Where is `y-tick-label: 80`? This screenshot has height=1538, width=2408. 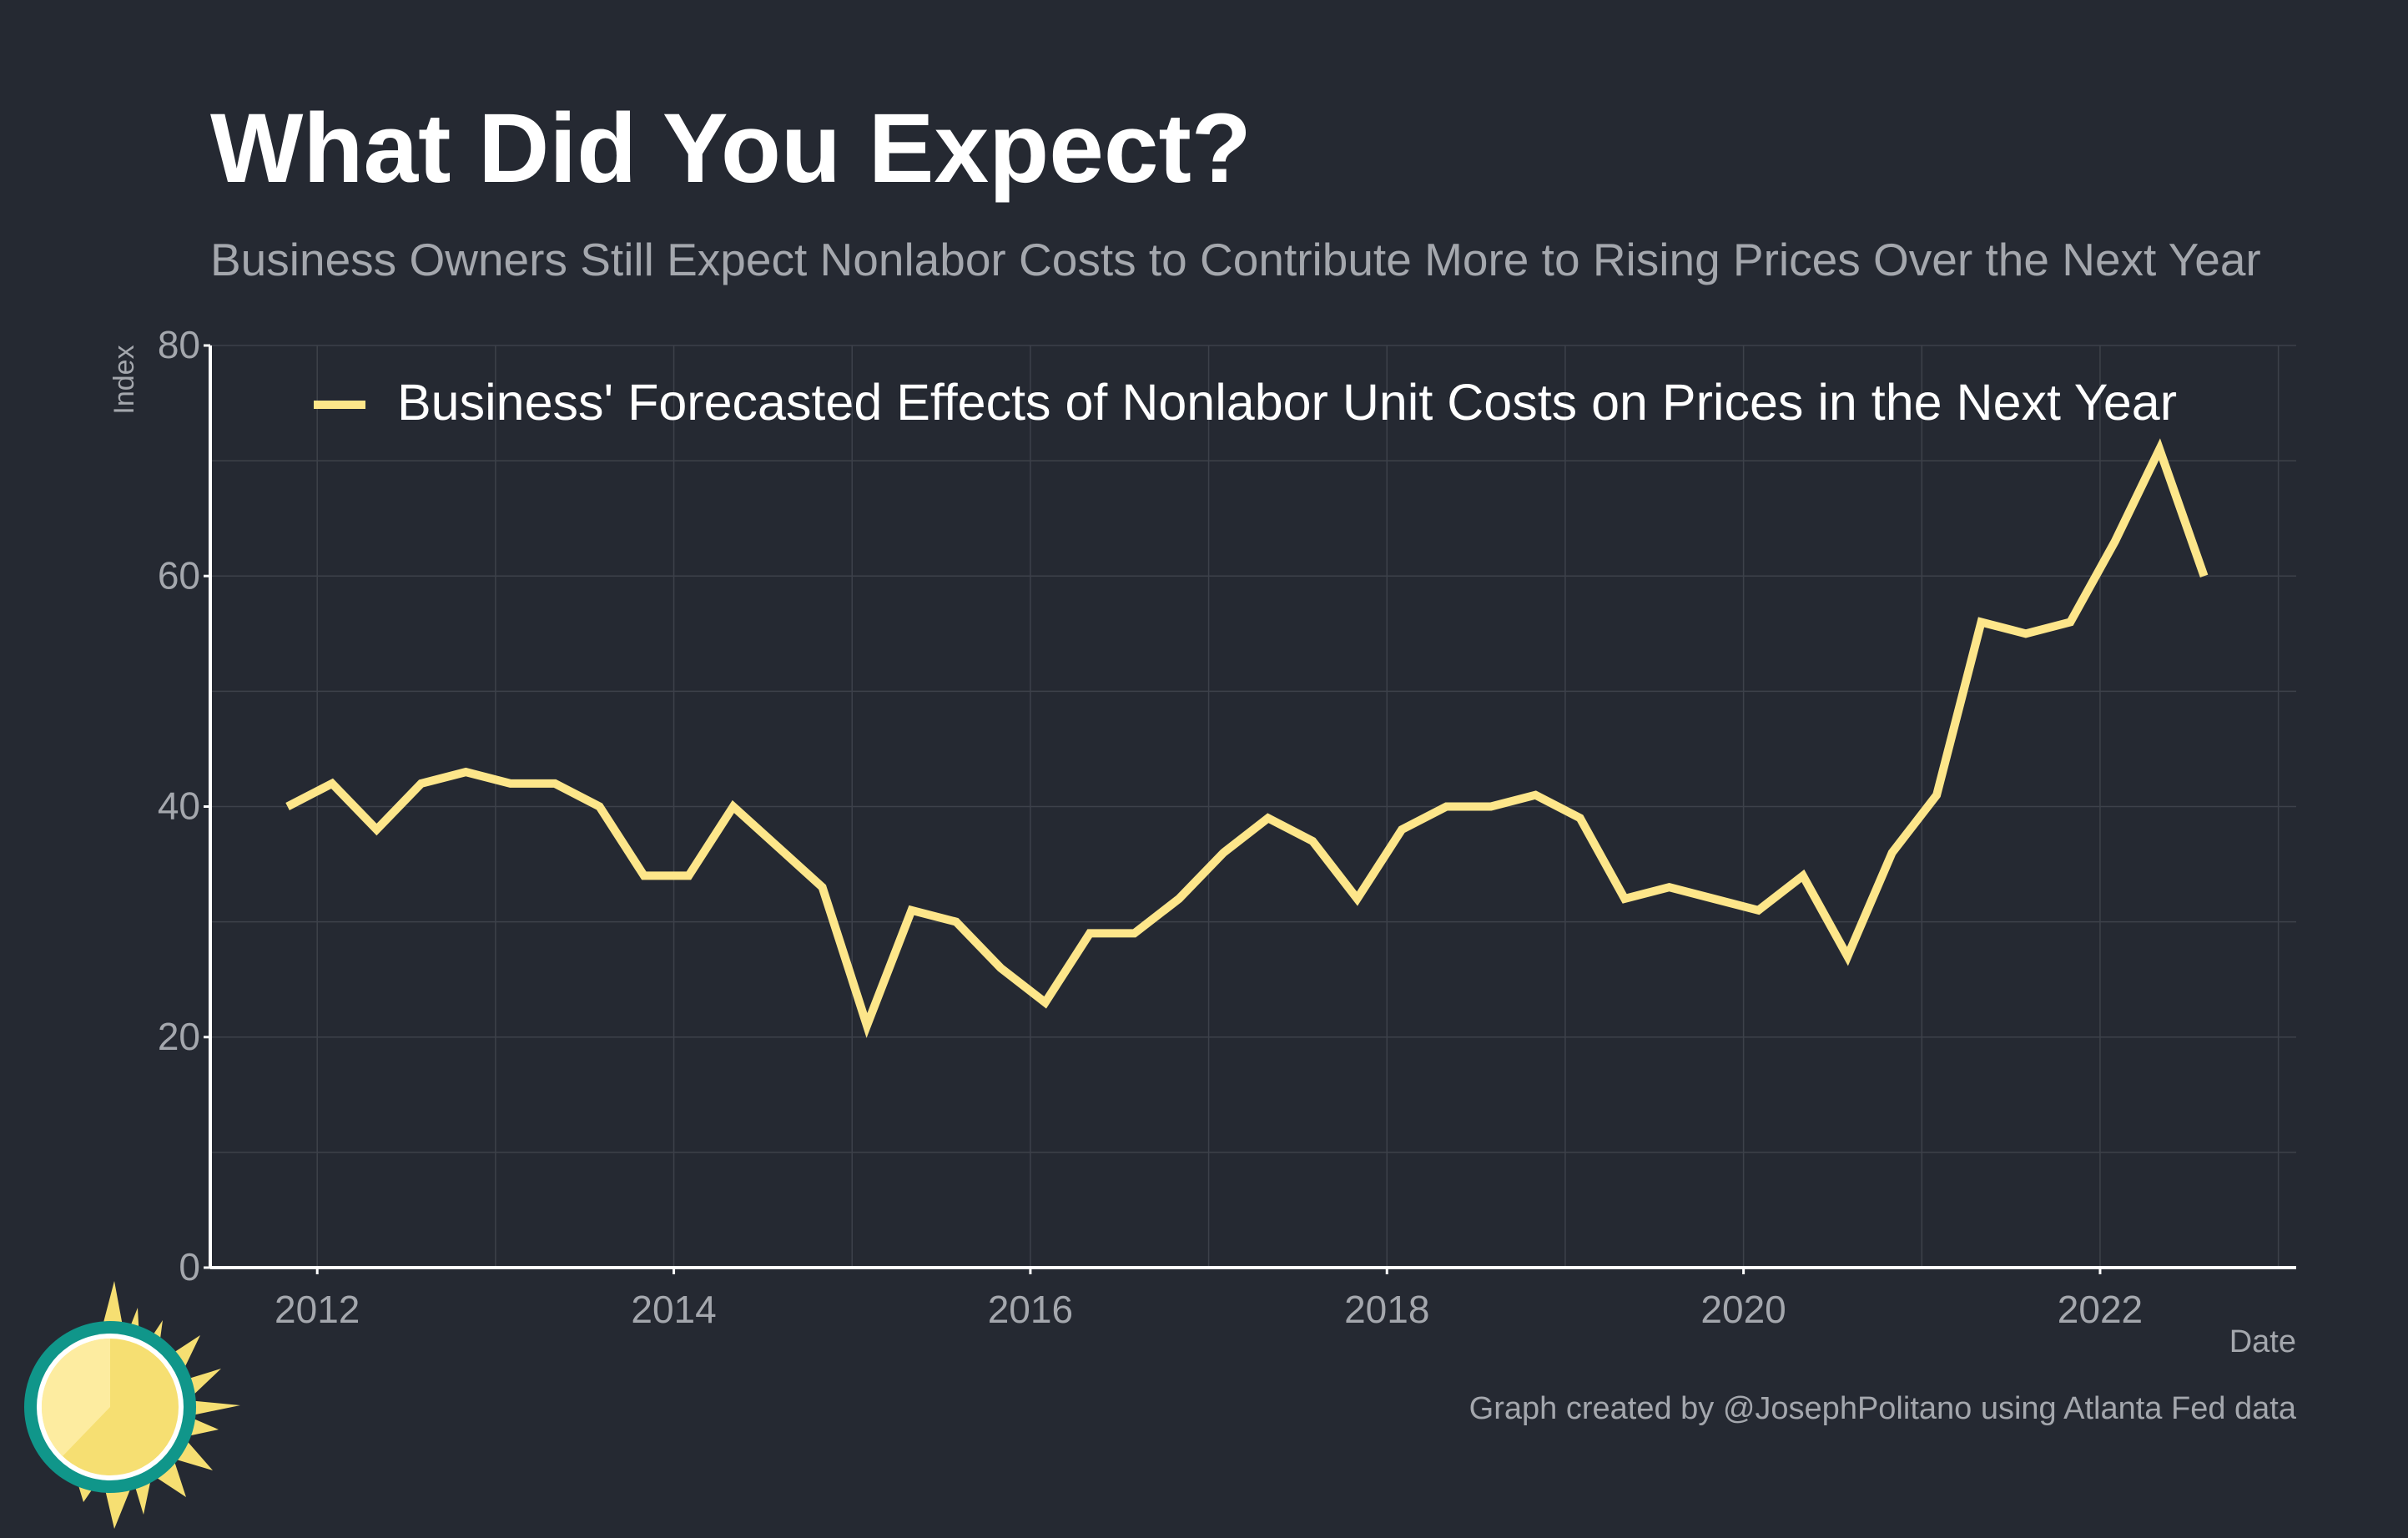 y-tick-label: 80 is located at coordinates (179, 344).